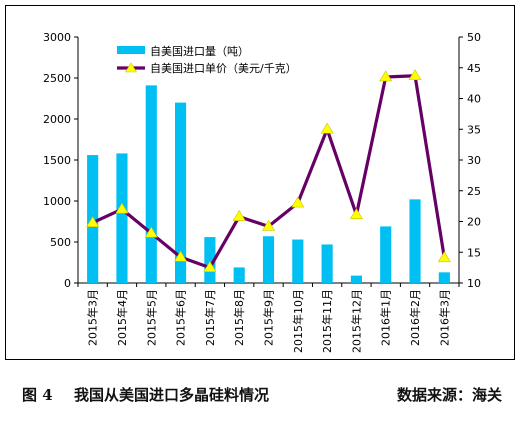  I want to click on left-tick-label: 1000, so click(57, 201).